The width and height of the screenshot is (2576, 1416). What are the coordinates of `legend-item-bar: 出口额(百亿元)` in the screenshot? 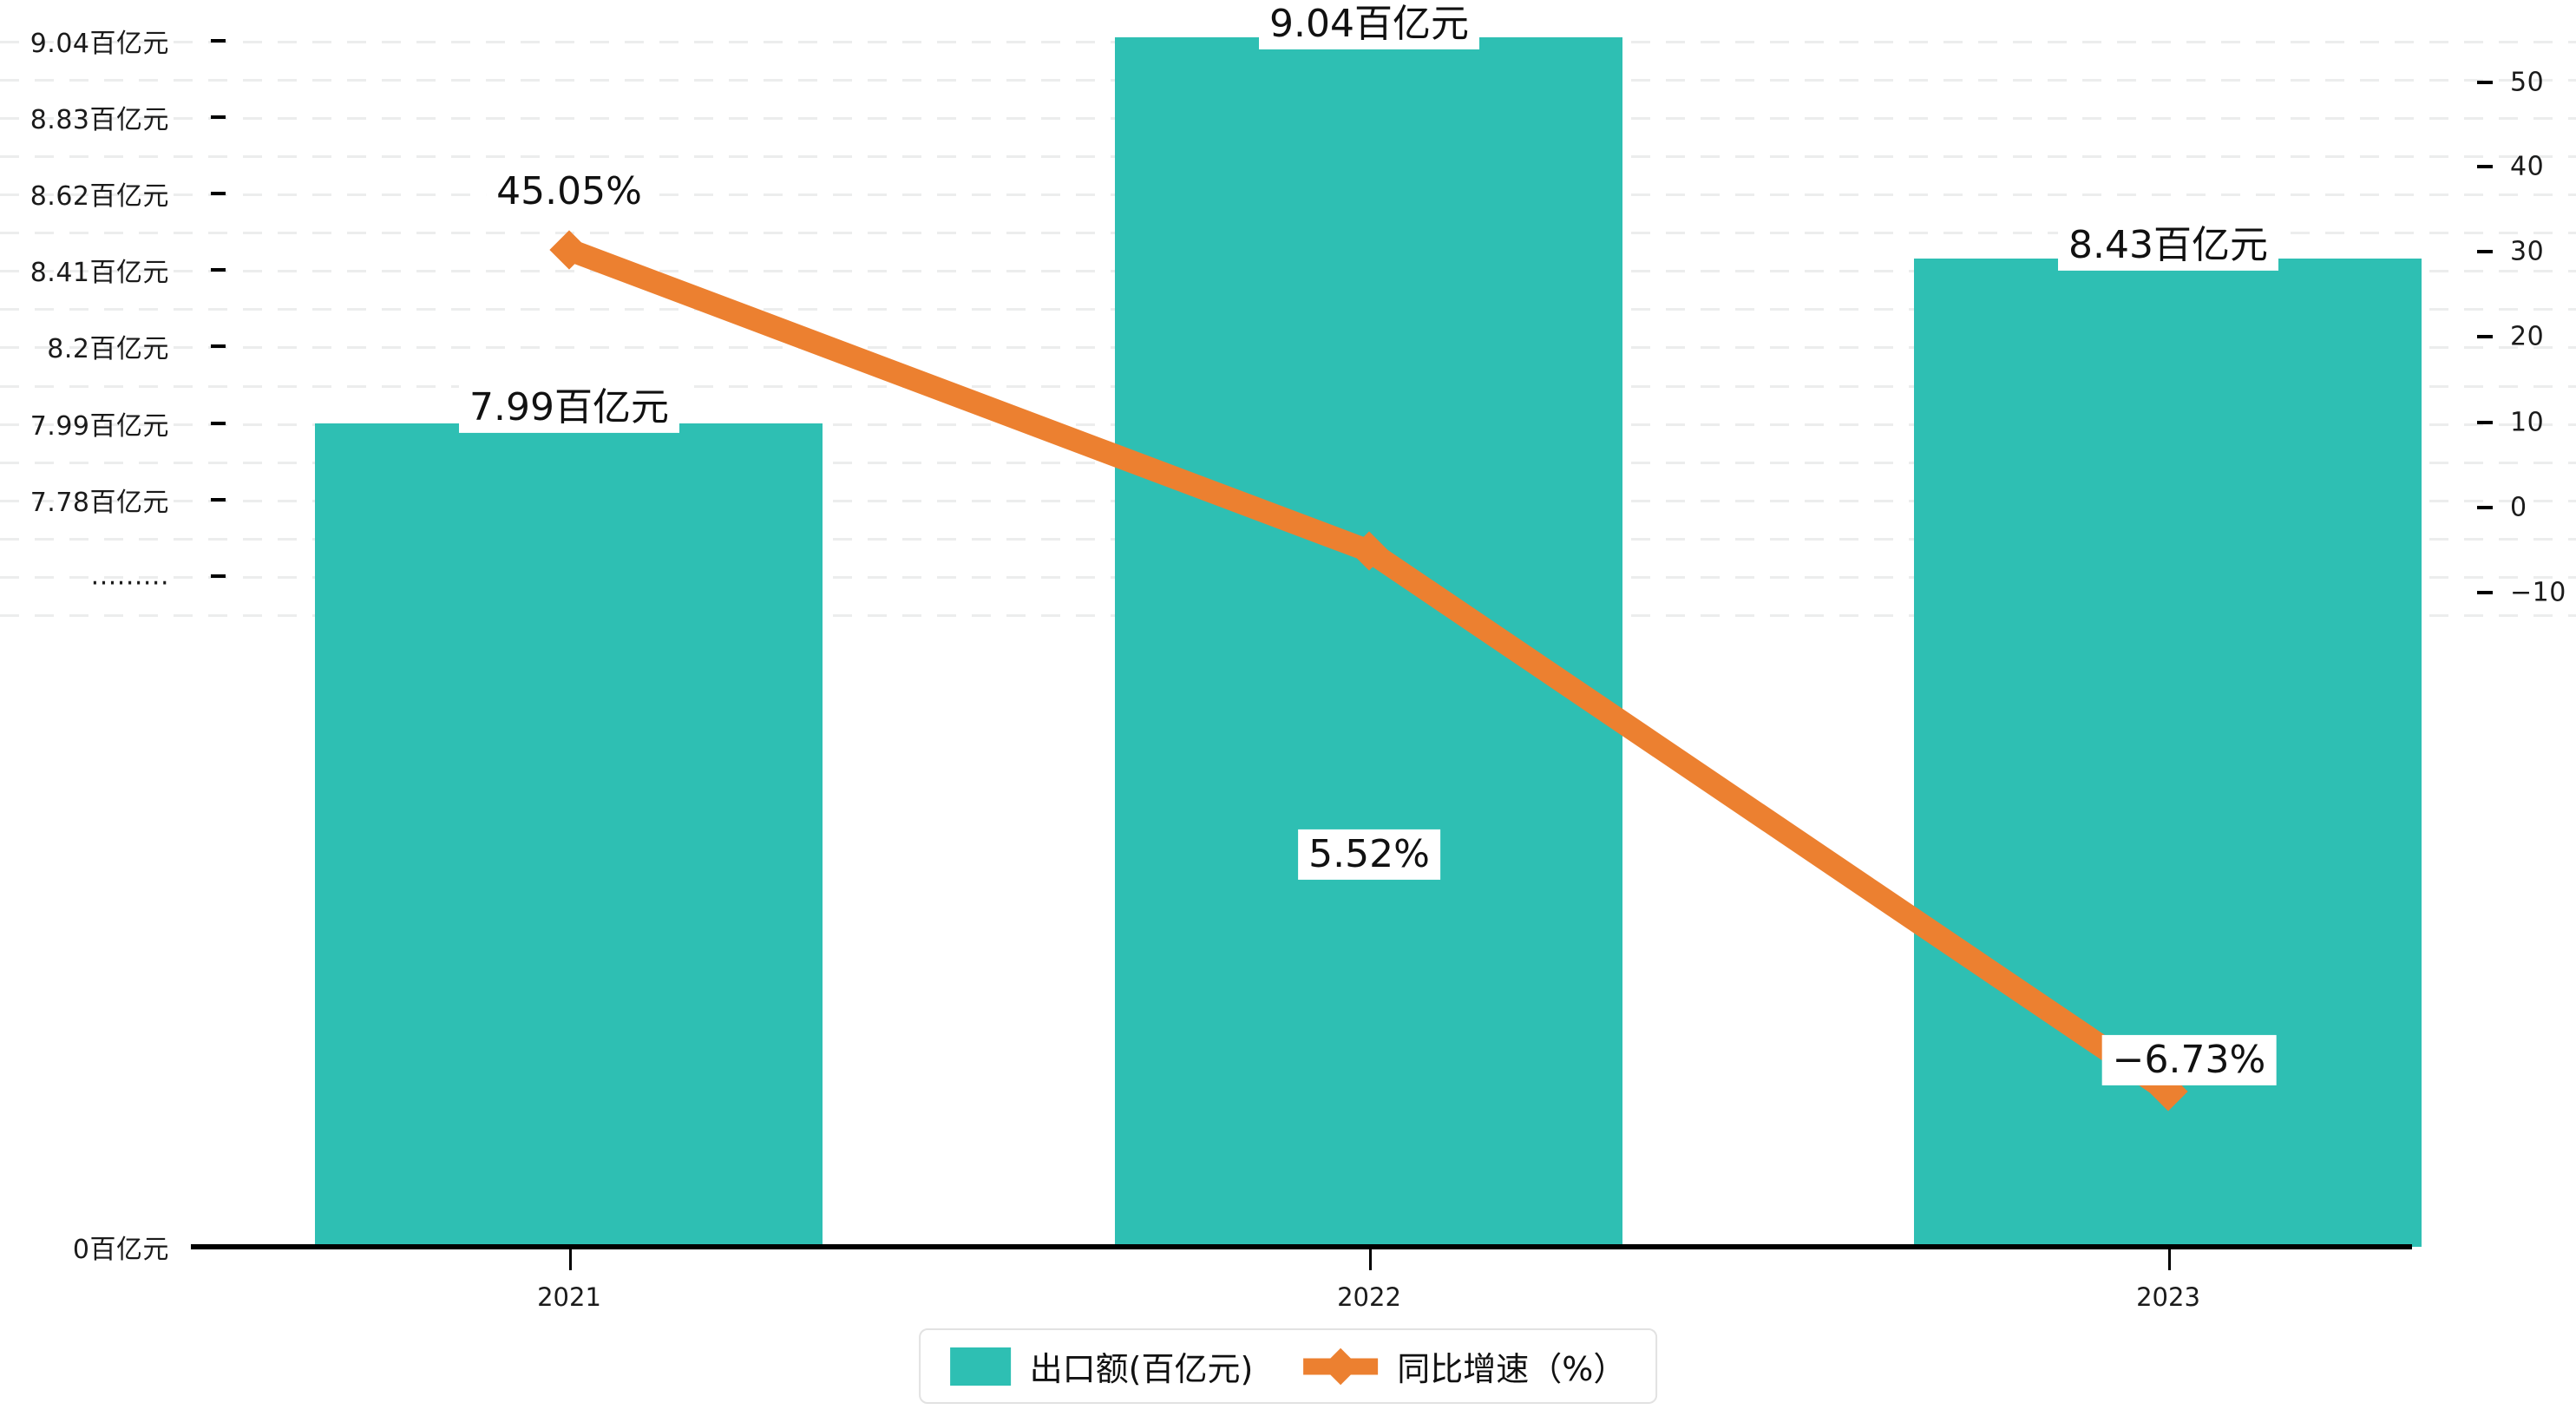 It's located at (1101, 1366).